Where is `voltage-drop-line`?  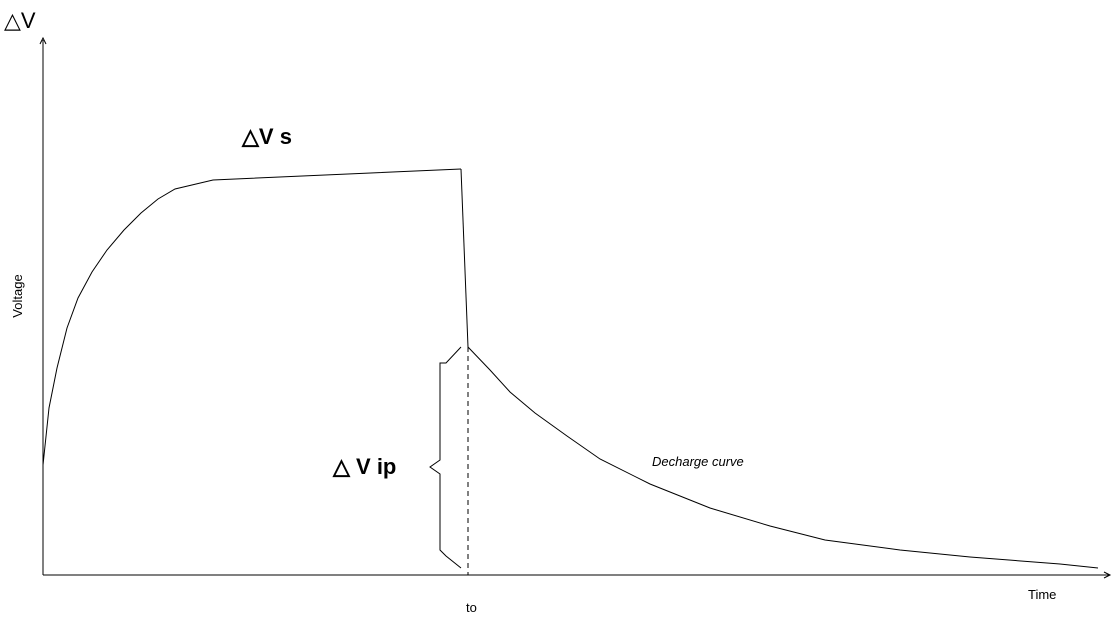 voltage-drop-line is located at coordinates (464, 258).